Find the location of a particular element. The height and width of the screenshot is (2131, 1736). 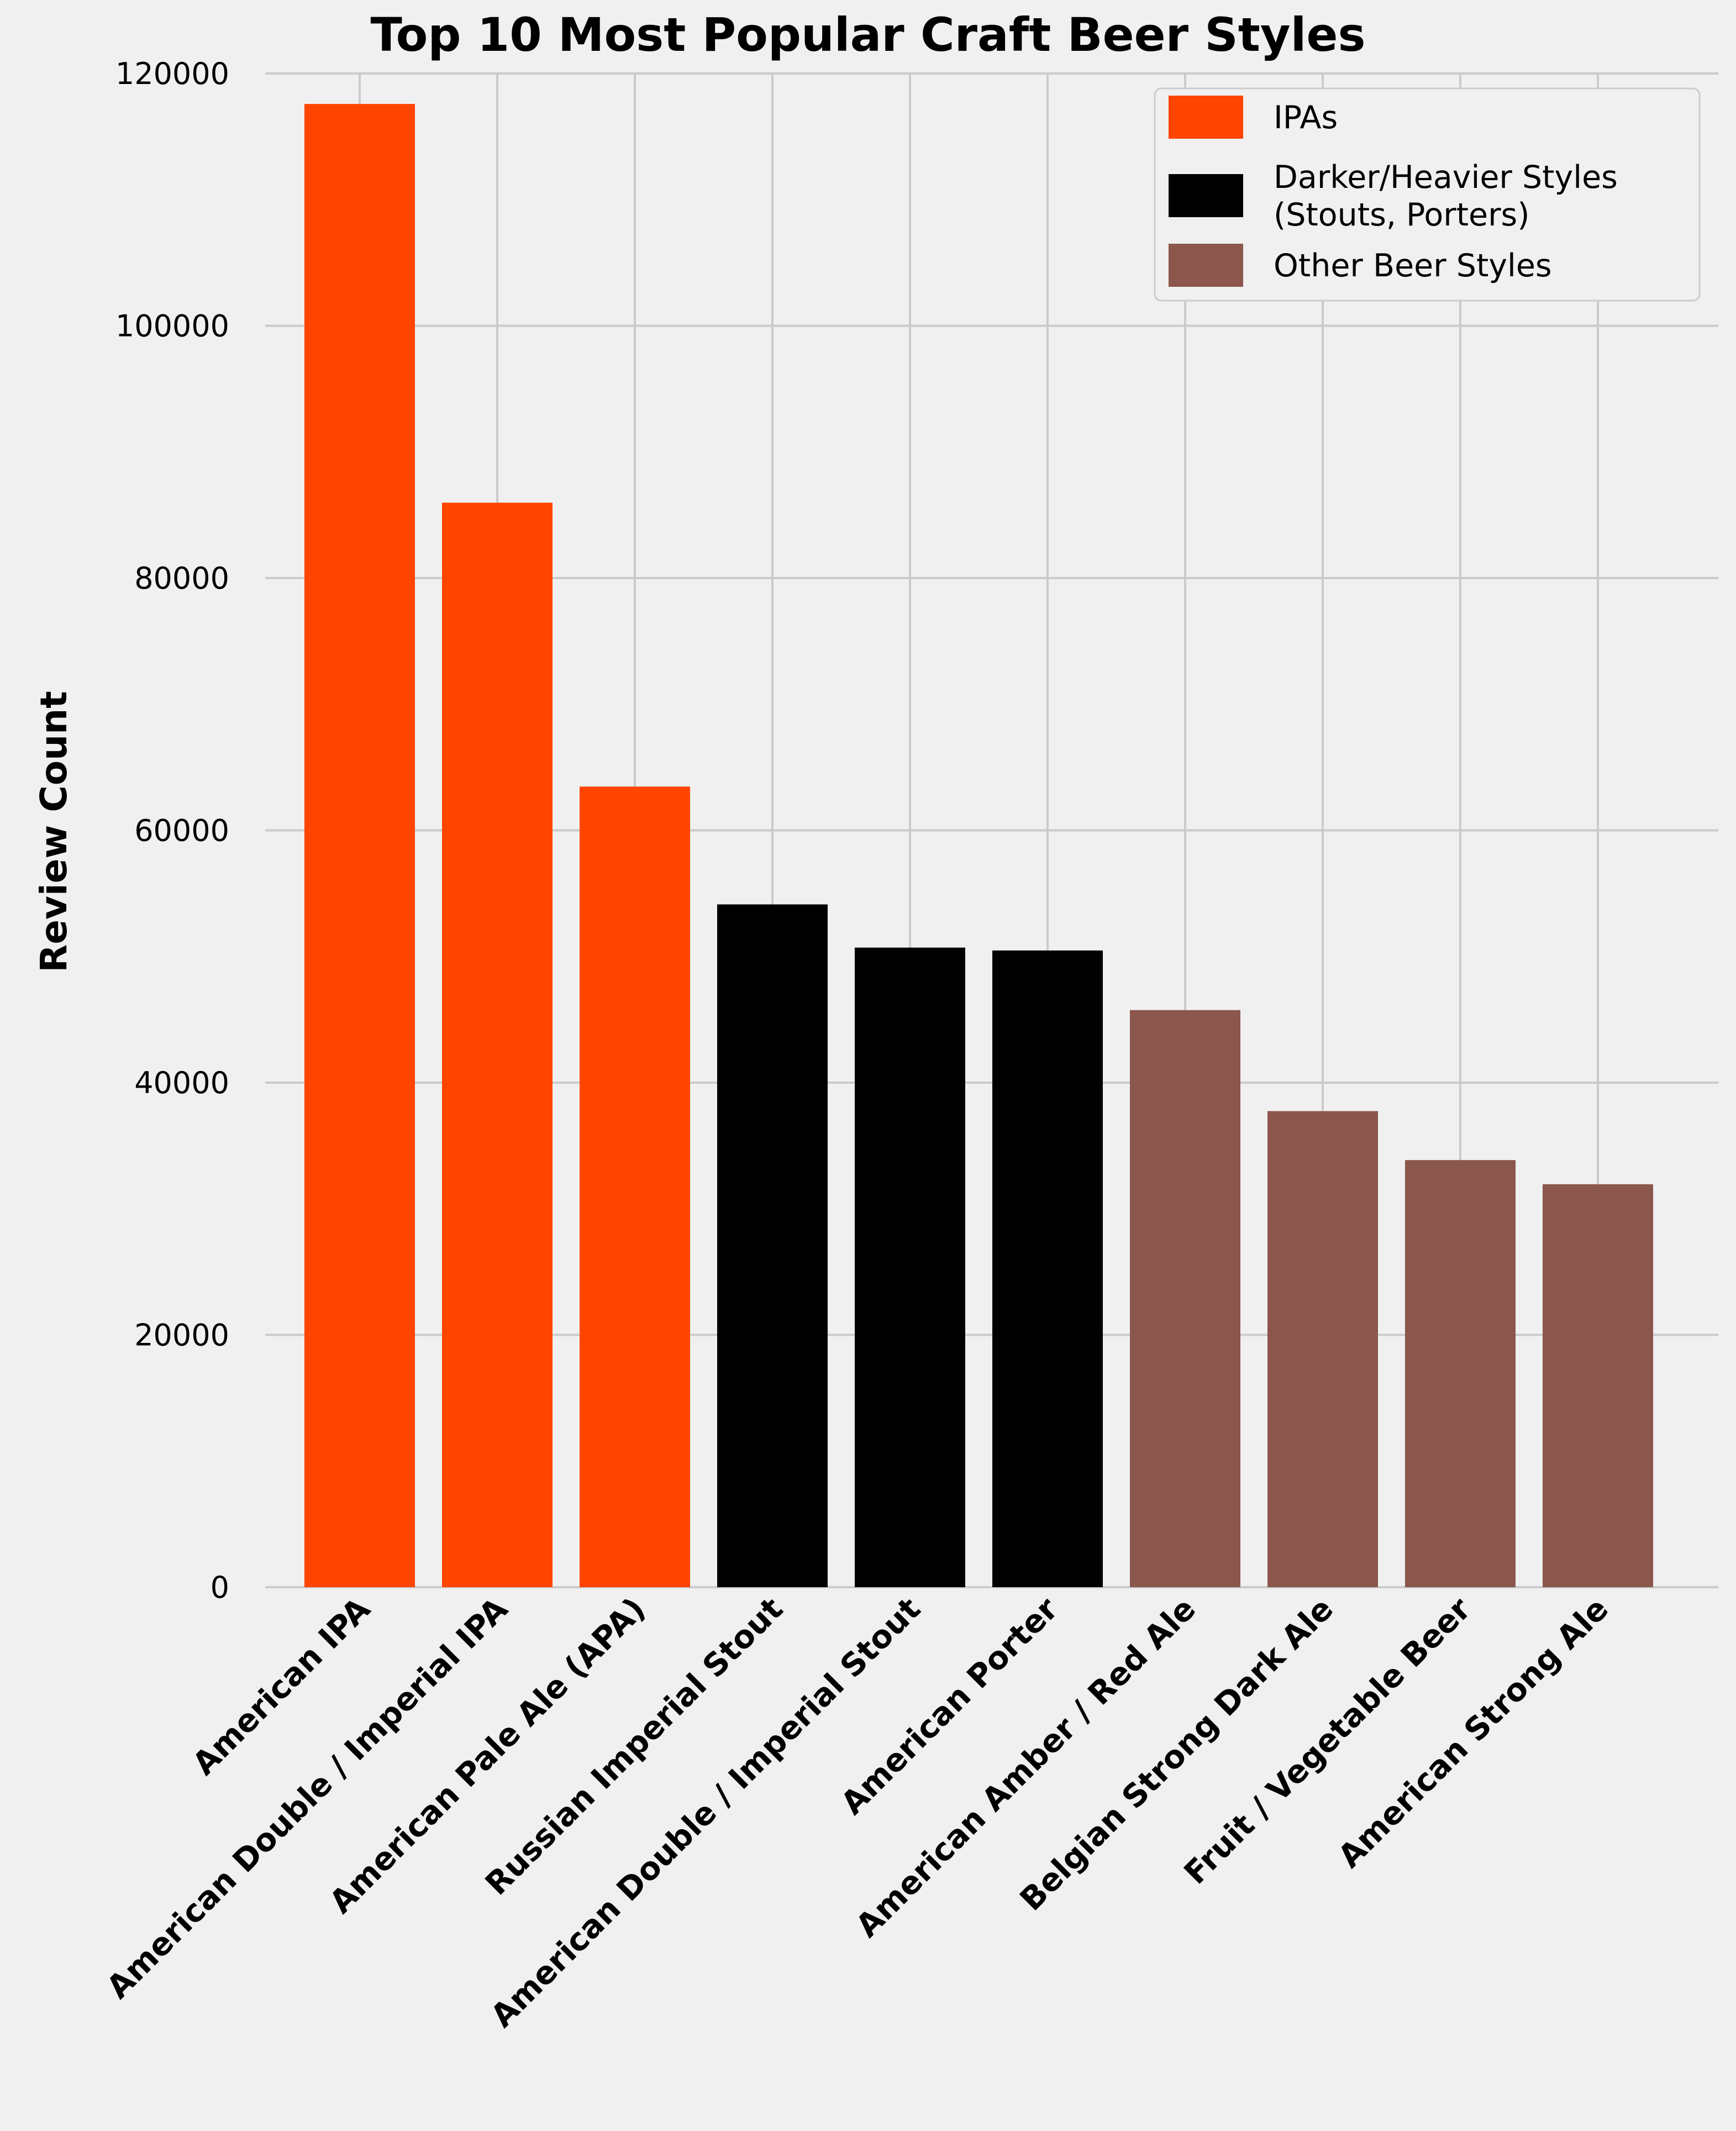

y-axis-label: Review Count is located at coordinates (54, 832).